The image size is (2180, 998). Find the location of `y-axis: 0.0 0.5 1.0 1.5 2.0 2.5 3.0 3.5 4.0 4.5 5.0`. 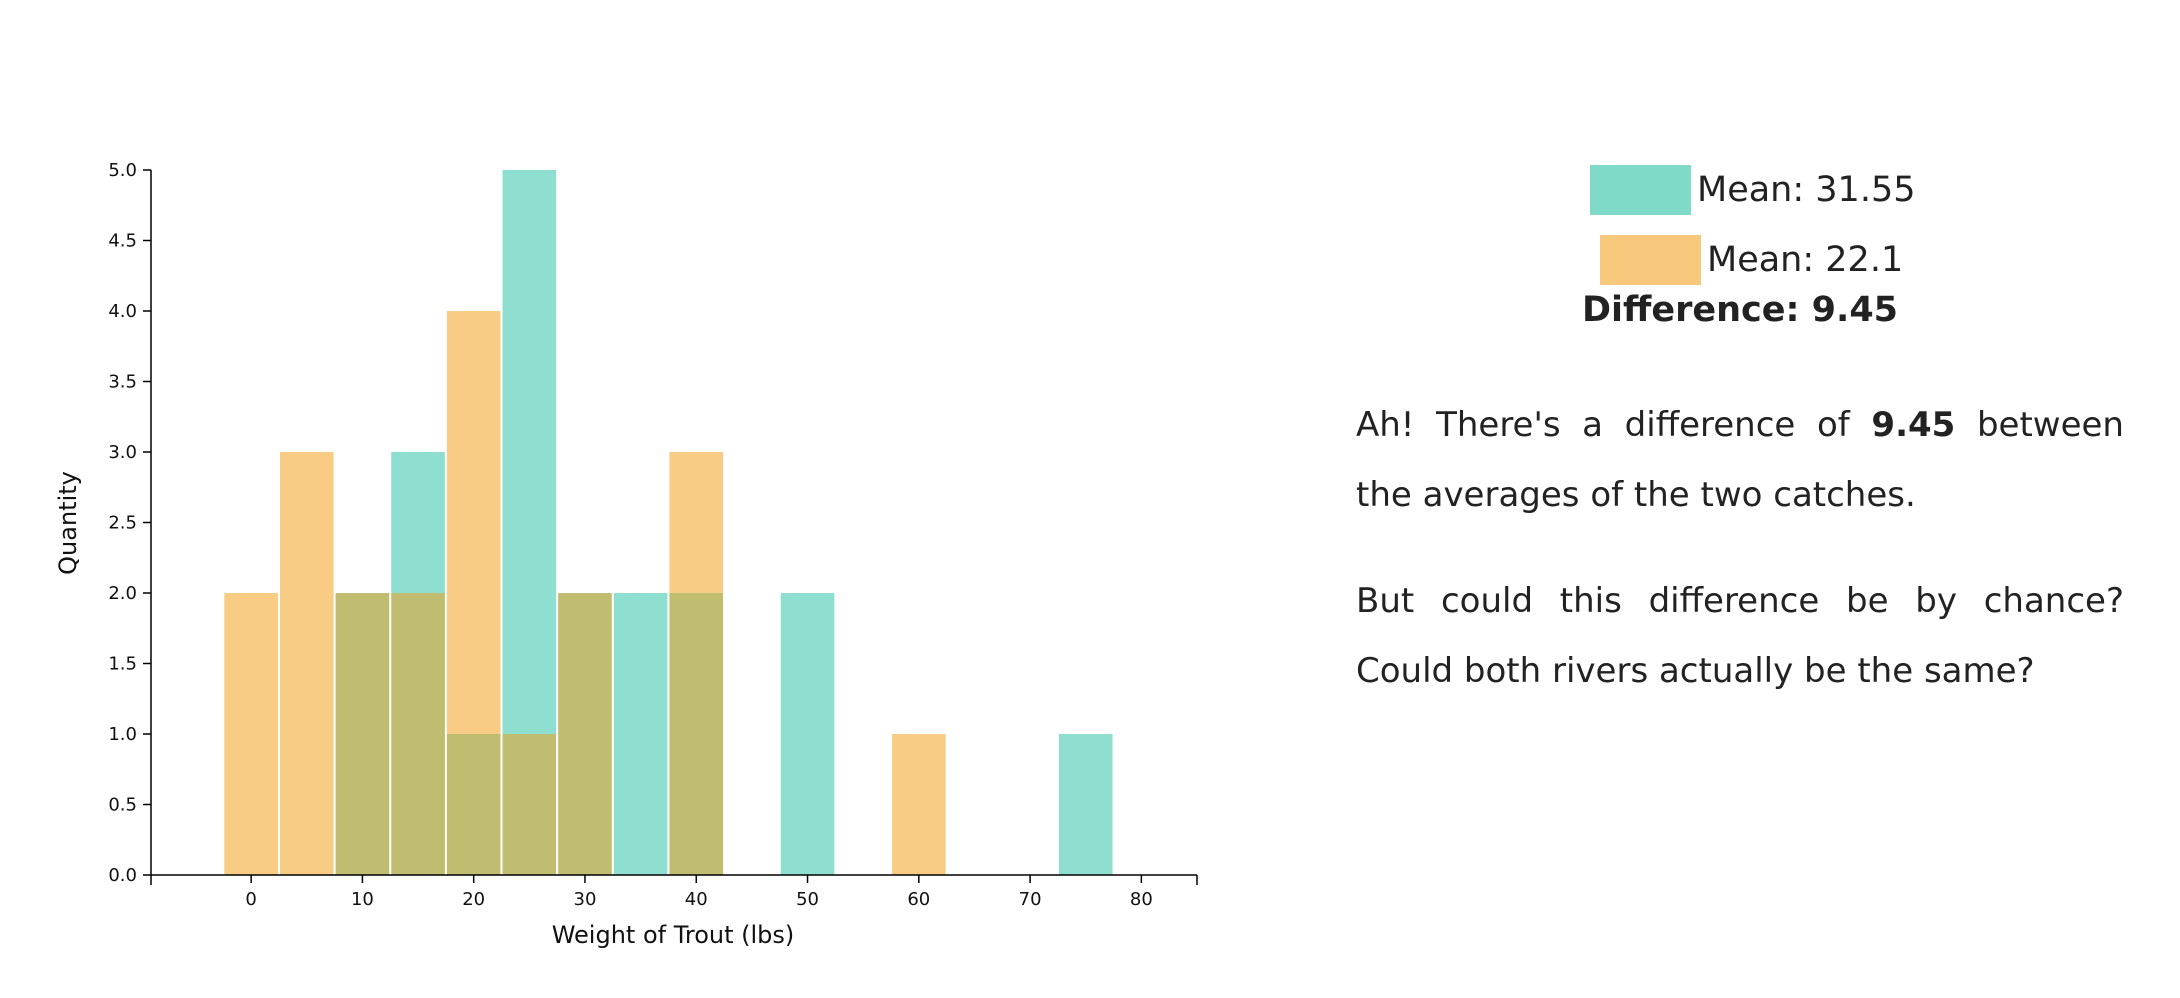

y-axis: 0.0 0.5 1.0 1.5 2.0 2.5 3.0 3.5 4.0 4.5 5.0 is located at coordinates (130, 523).